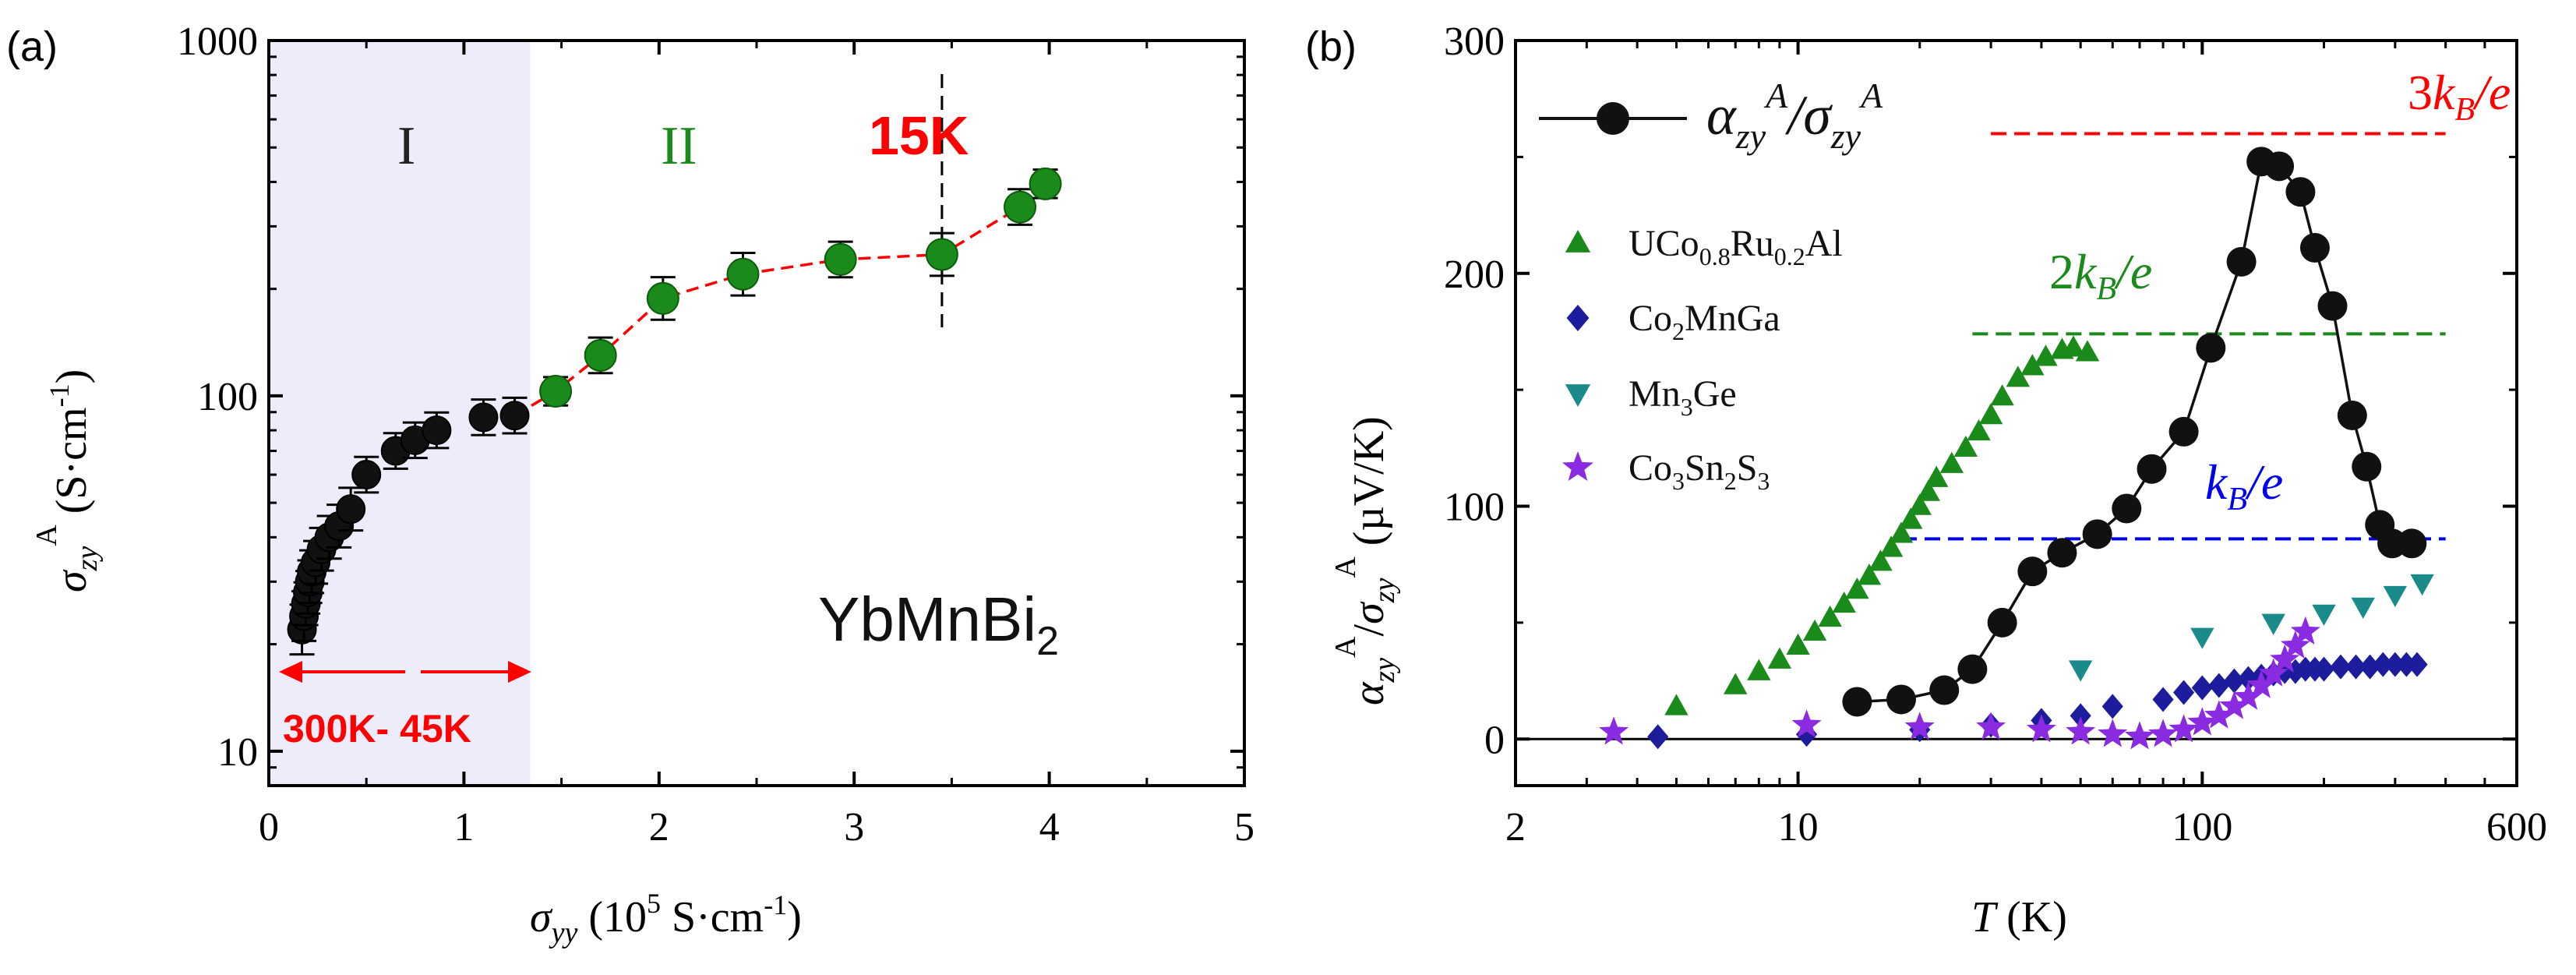 The height and width of the screenshot is (975, 2576). I want to click on x-tick-label: 4, so click(1049, 827).